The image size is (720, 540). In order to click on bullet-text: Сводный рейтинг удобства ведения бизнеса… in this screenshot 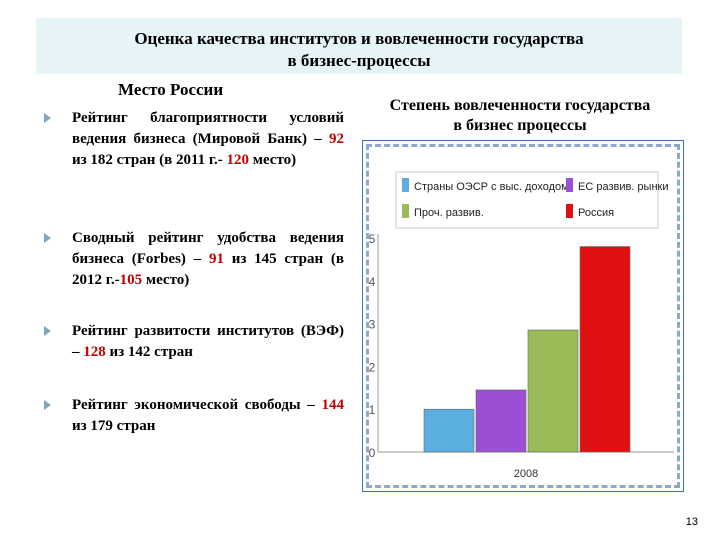, I will do `click(208, 248)`.